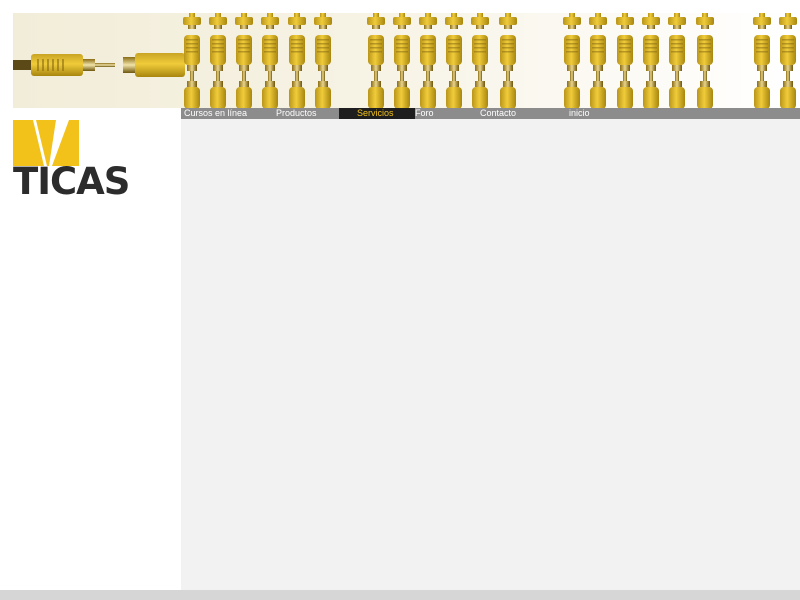  Describe the element at coordinates (498, 113) in the screenshot. I see `nav-item-contacto: Contacto` at that location.